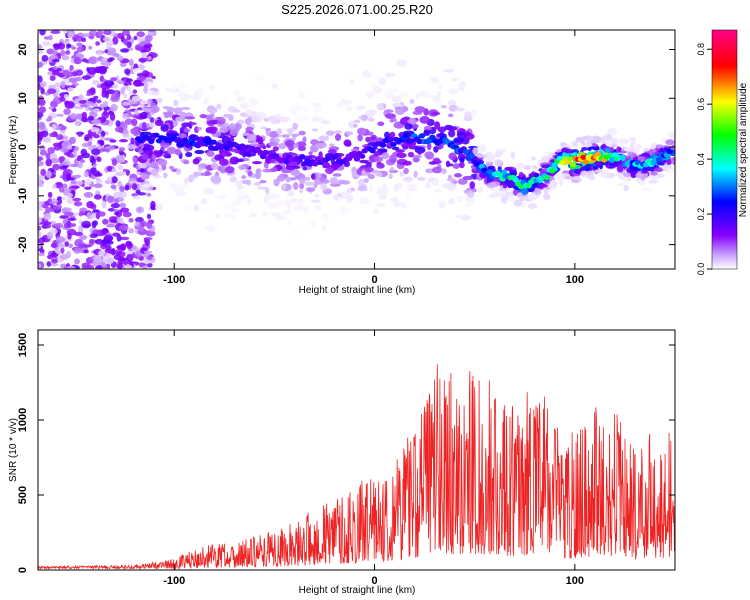 This screenshot has width=750, height=600. What do you see at coordinates (404, 161) in the screenshot?
I see `spectrogram-ridge` at bounding box center [404, 161].